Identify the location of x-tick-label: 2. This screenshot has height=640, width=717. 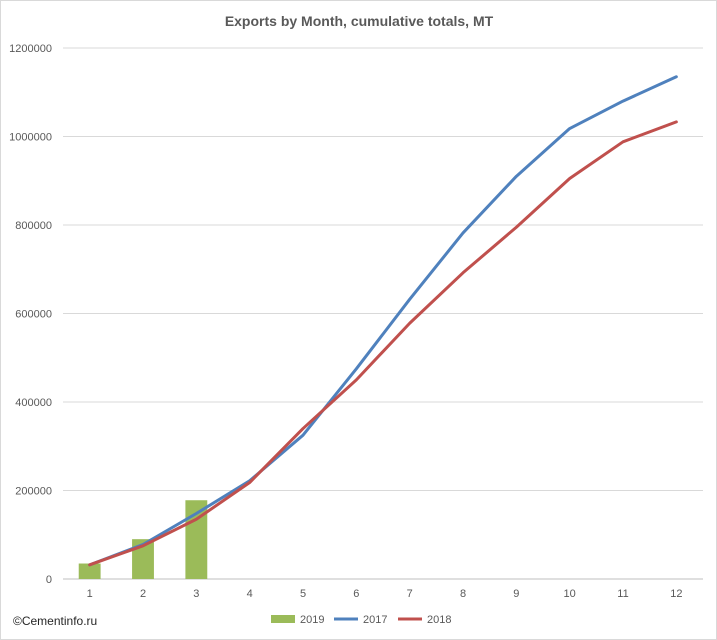
(143, 594).